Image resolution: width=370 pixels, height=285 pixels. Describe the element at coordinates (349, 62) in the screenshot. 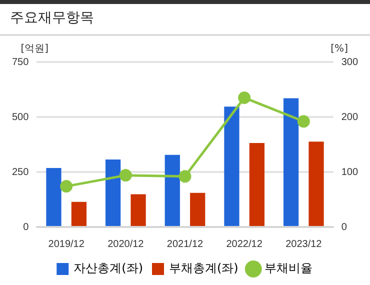

I see `y2-tick-label: 300` at that location.